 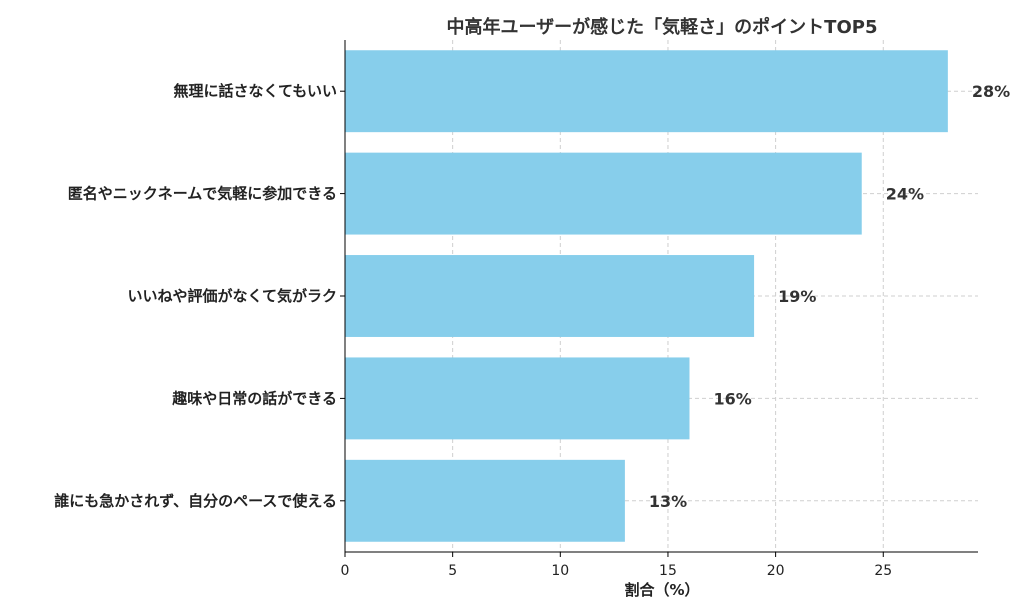 What do you see at coordinates (905, 194) in the screenshot?
I see `bar-value-label: 24%` at bounding box center [905, 194].